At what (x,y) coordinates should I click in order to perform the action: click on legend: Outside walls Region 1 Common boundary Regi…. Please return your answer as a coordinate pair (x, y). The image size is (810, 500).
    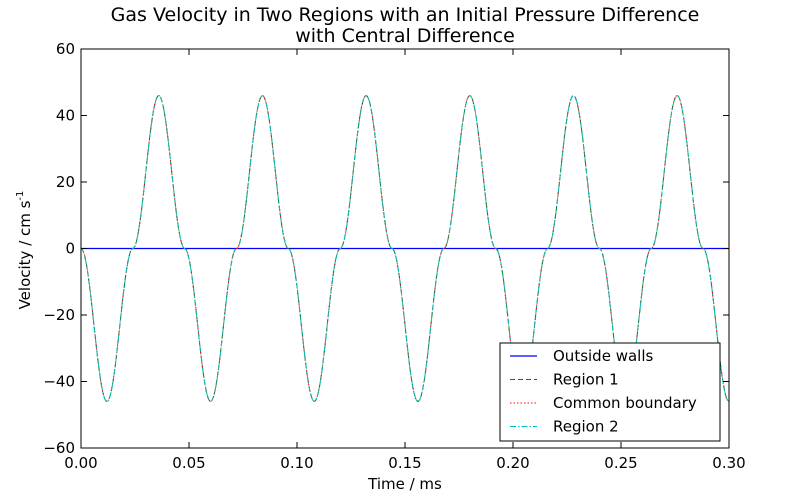
    Looking at the image, I should click on (610, 392).